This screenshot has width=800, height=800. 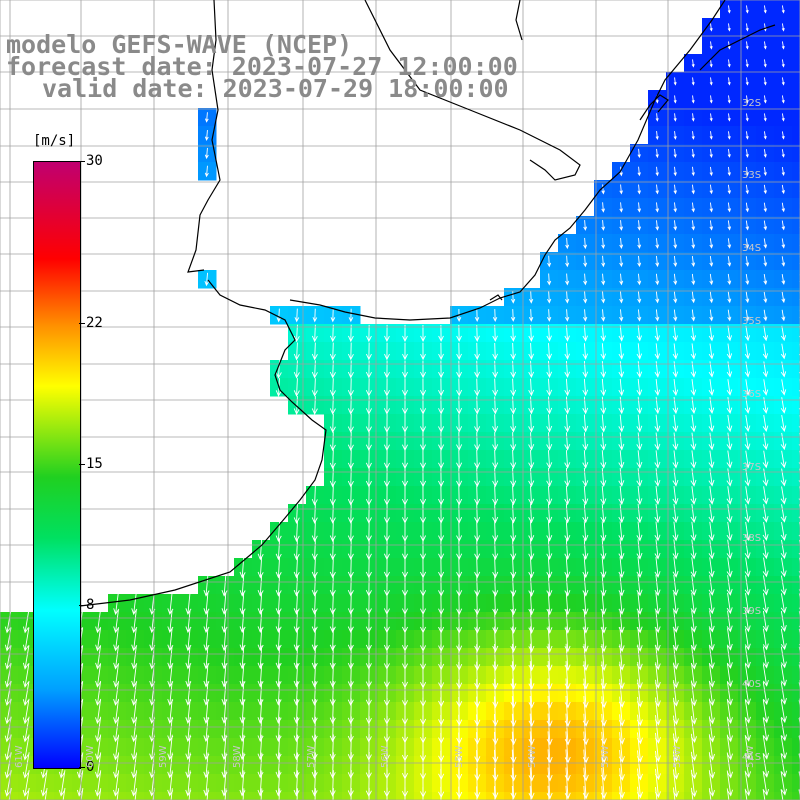 What do you see at coordinates (752, 467) in the screenshot?
I see `latitude-label: 37S` at bounding box center [752, 467].